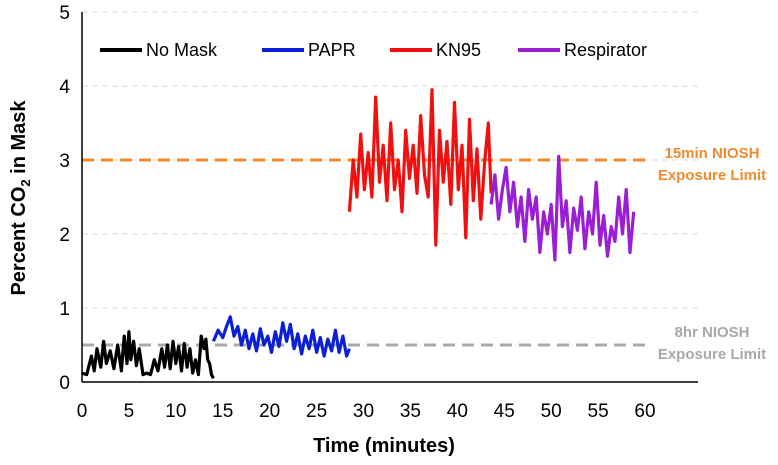 The height and width of the screenshot is (465, 778). Describe the element at coordinates (269, 411) in the screenshot. I see `x-tick-label-4: 20` at that location.